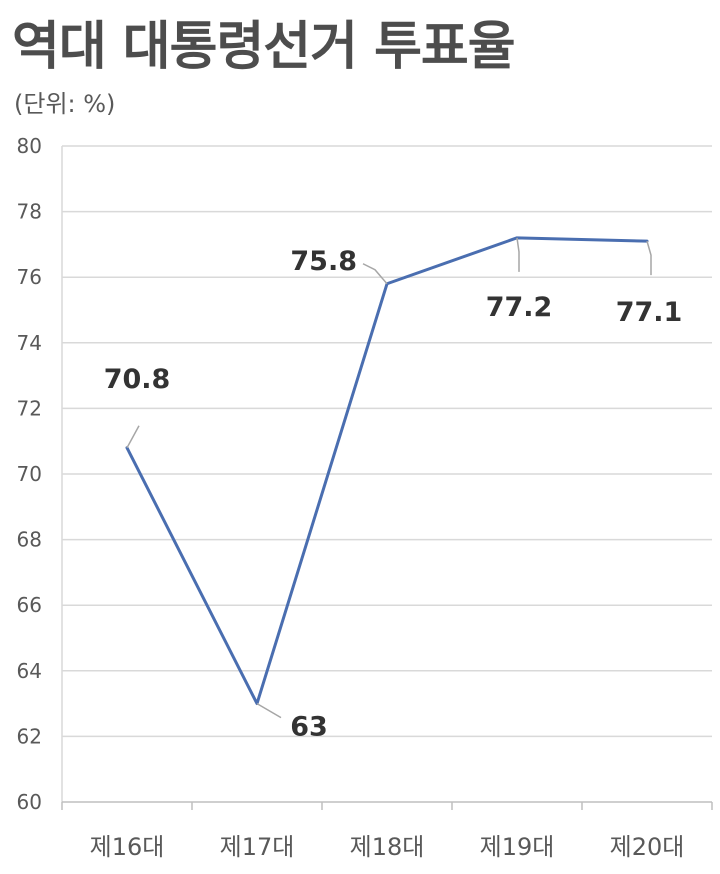  Describe the element at coordinates (65, 104) in the screenshot. I see `unit-label: (단위: %)` at that location.